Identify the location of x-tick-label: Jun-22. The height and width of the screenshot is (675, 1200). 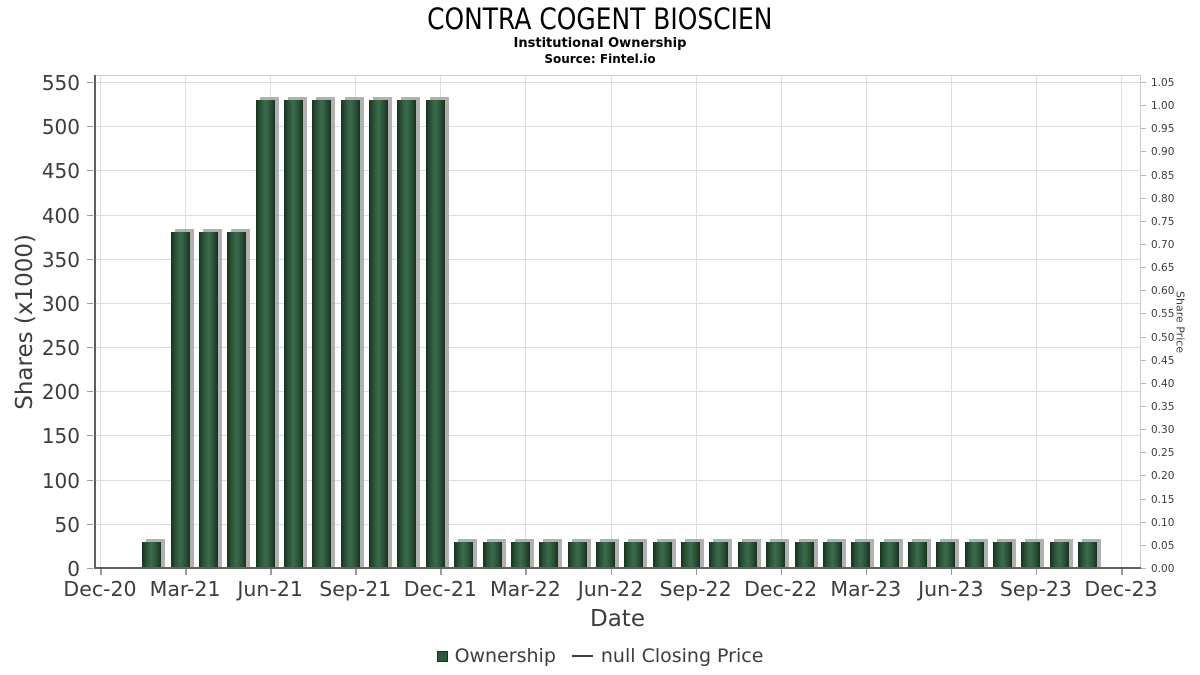
(610, 589).